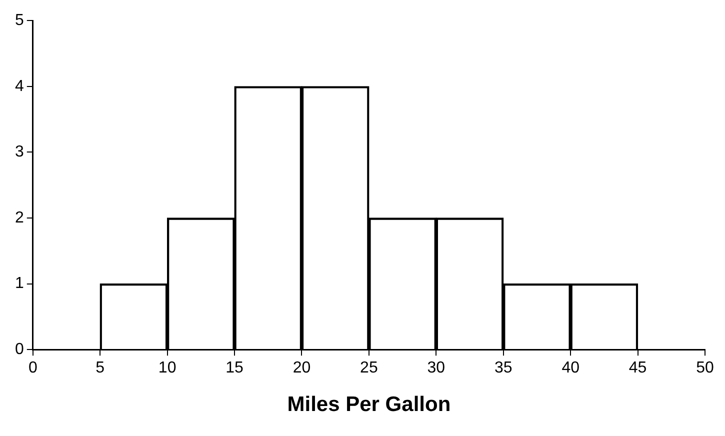 The image size is (725, 436). What do you see at coordinates (503, 368) in the screenshot?
I see `x-tick-label: 35` at bounding box center [503, 368].